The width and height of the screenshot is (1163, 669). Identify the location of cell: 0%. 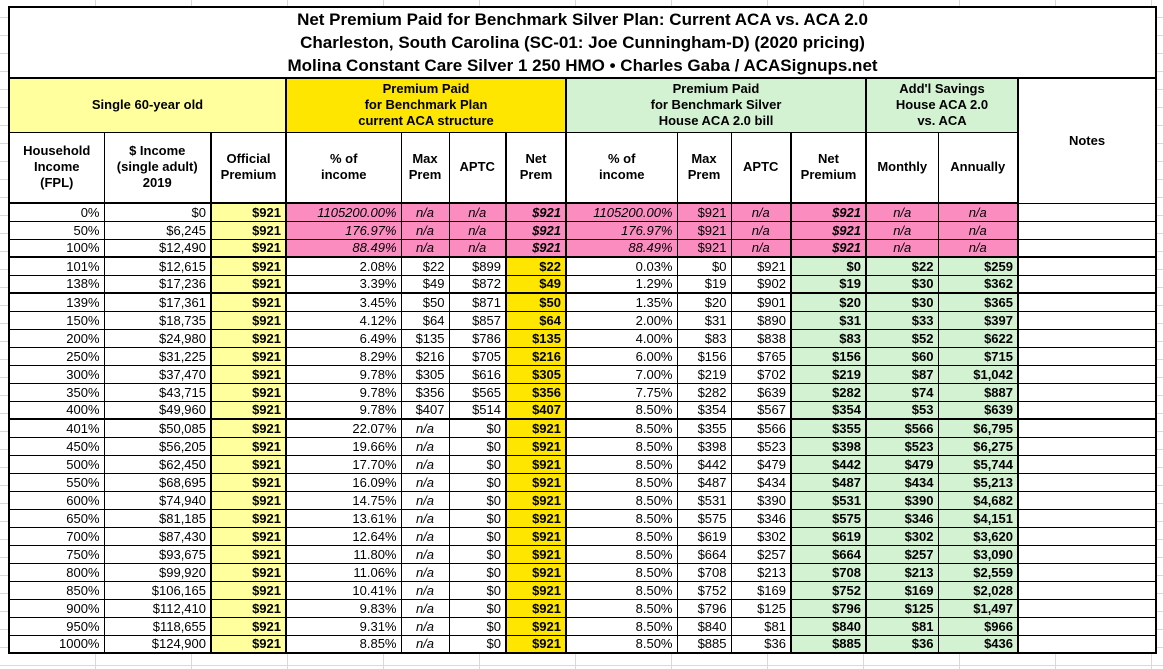
(56, 212).